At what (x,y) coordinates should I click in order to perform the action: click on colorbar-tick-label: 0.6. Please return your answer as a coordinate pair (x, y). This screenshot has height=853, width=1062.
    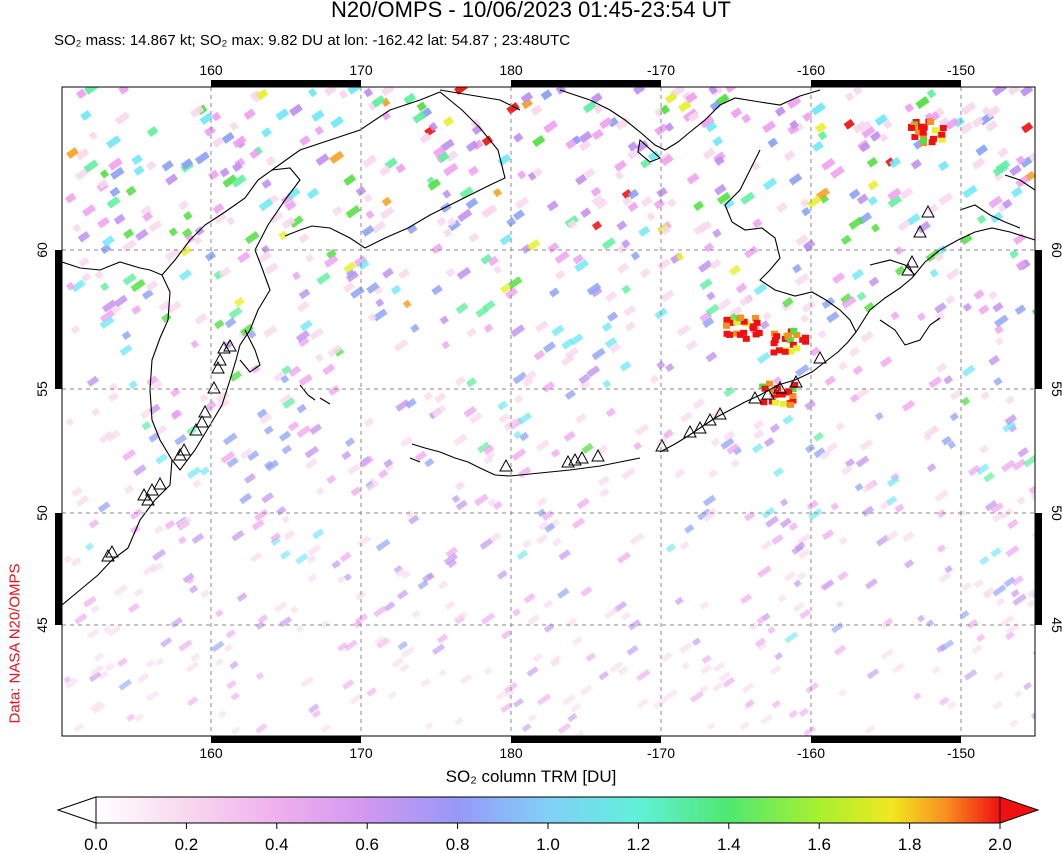
    Looking at the image, I should click on (367, 844).